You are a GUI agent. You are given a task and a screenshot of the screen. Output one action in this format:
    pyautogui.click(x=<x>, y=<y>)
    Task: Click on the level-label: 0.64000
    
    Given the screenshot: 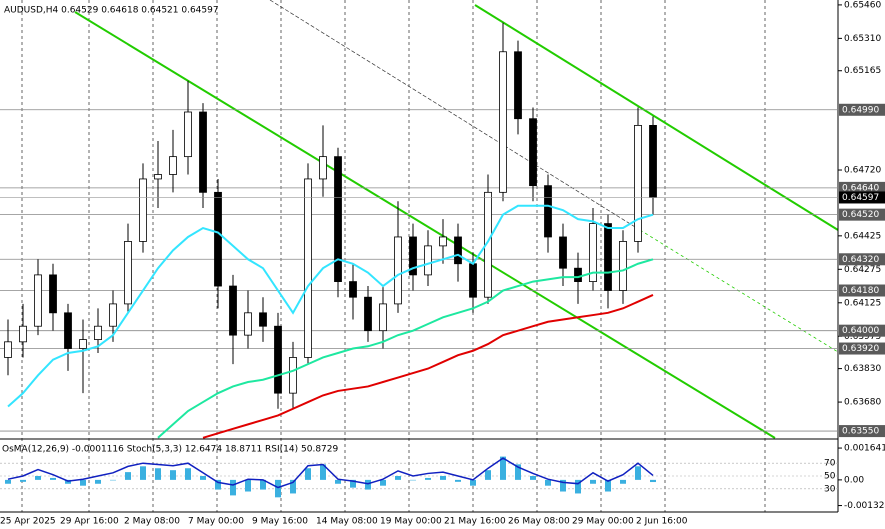 What is the action you would take?
    pyautogui.click(x=860, y=331)
    